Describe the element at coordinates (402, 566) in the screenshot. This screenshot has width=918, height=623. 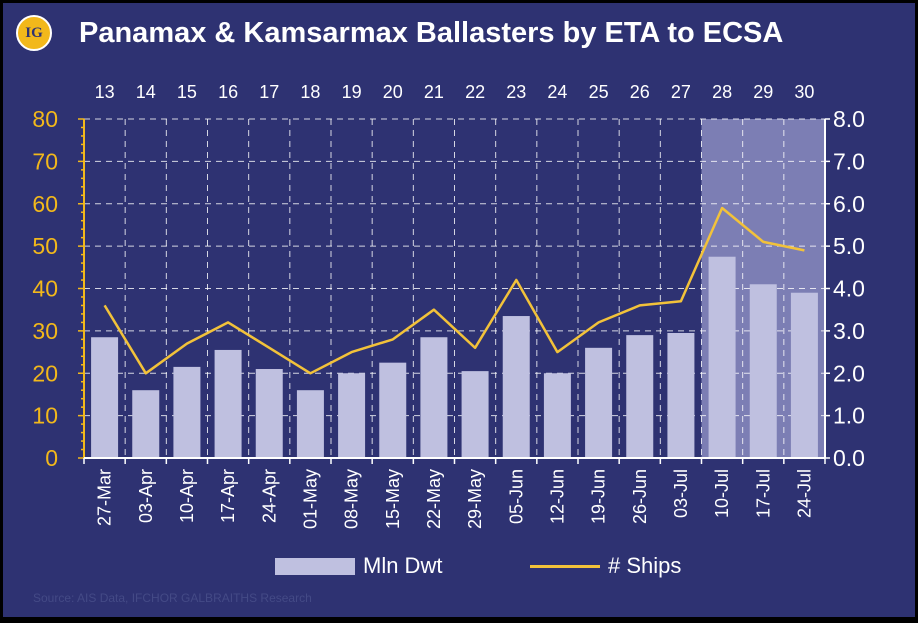
I see `legend-label-mln-dwt: Mln Dwt` at that location.